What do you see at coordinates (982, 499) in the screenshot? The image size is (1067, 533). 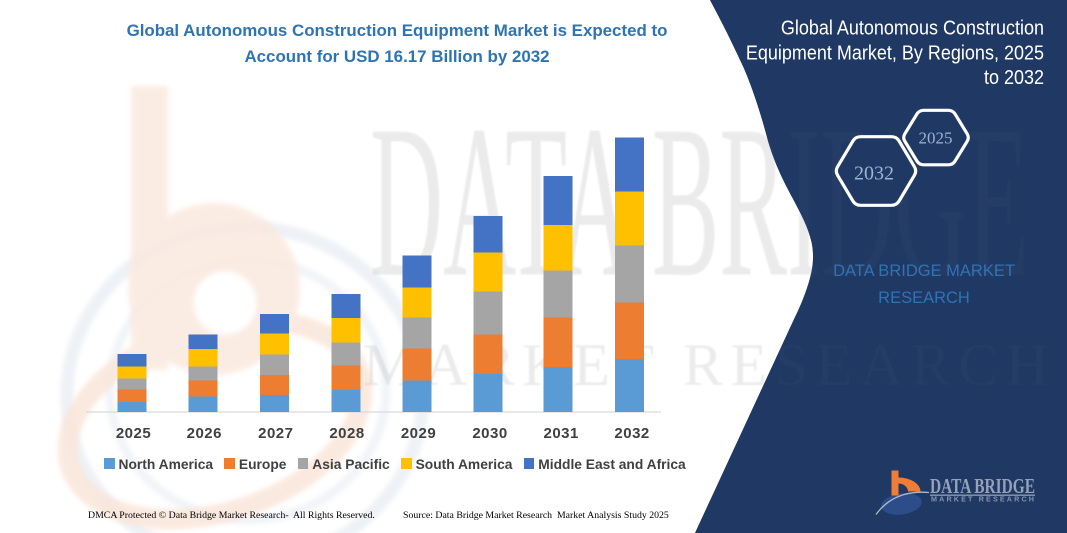 I see `svg-text: MARKET RESEARCH` at bounding box center [982, 499].